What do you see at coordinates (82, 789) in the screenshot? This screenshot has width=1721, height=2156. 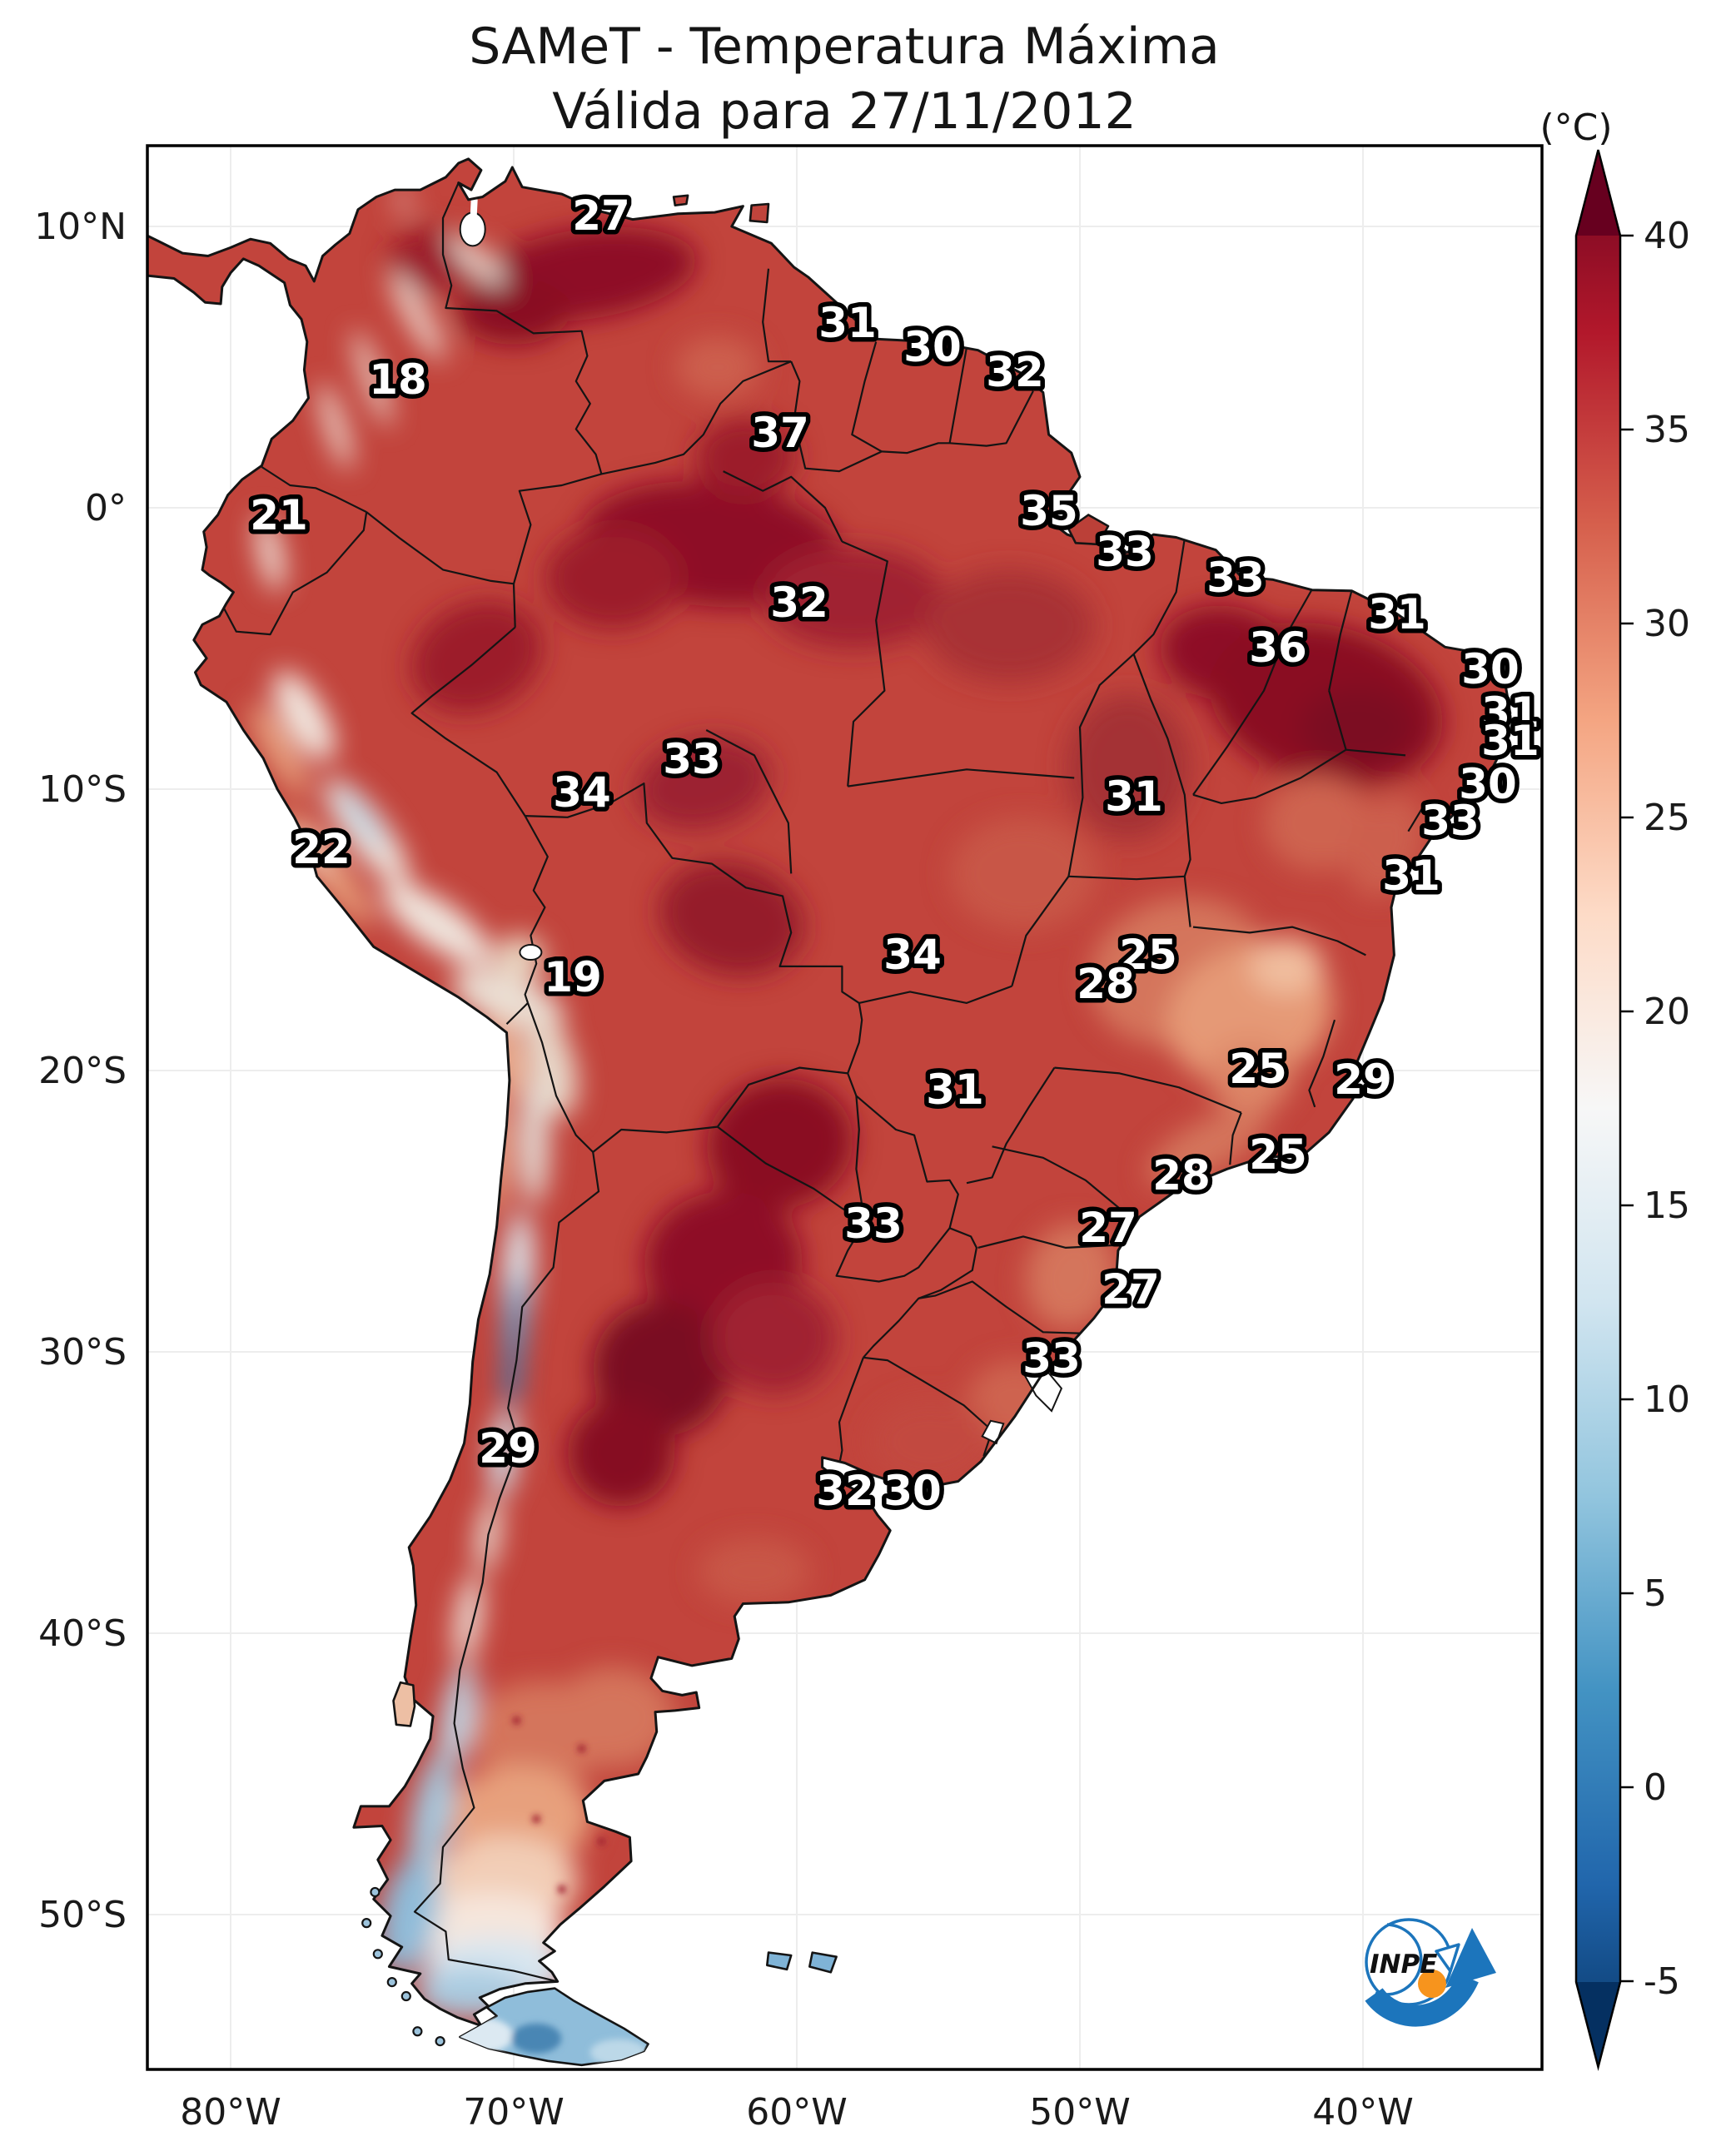 I see `lat-tick-label: 10°S` at bounding box center [82, 789].